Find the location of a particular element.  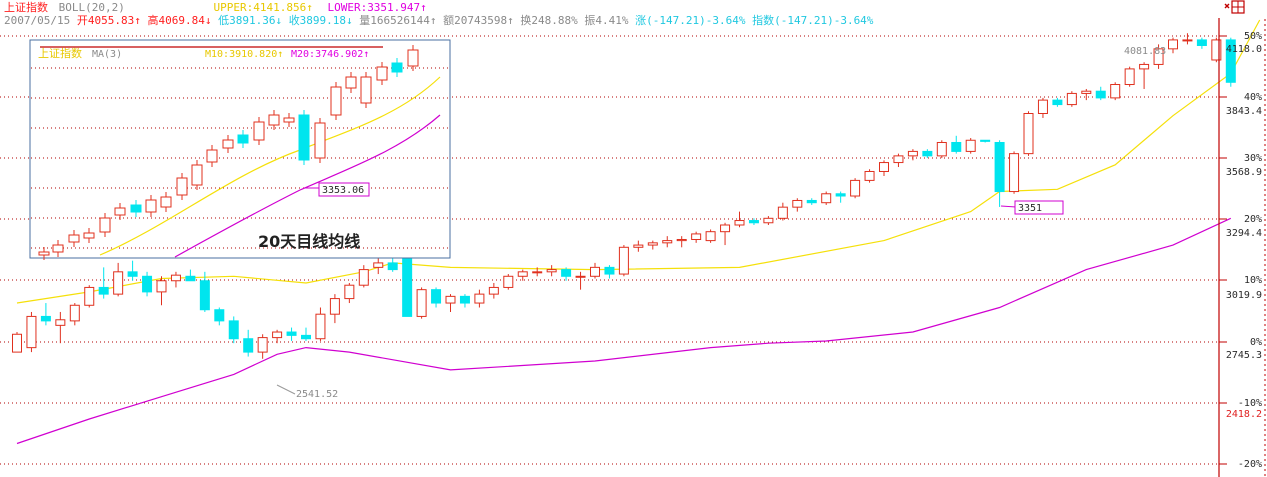

date-value: 2007/05/15 is located at coordinates (37, 20).